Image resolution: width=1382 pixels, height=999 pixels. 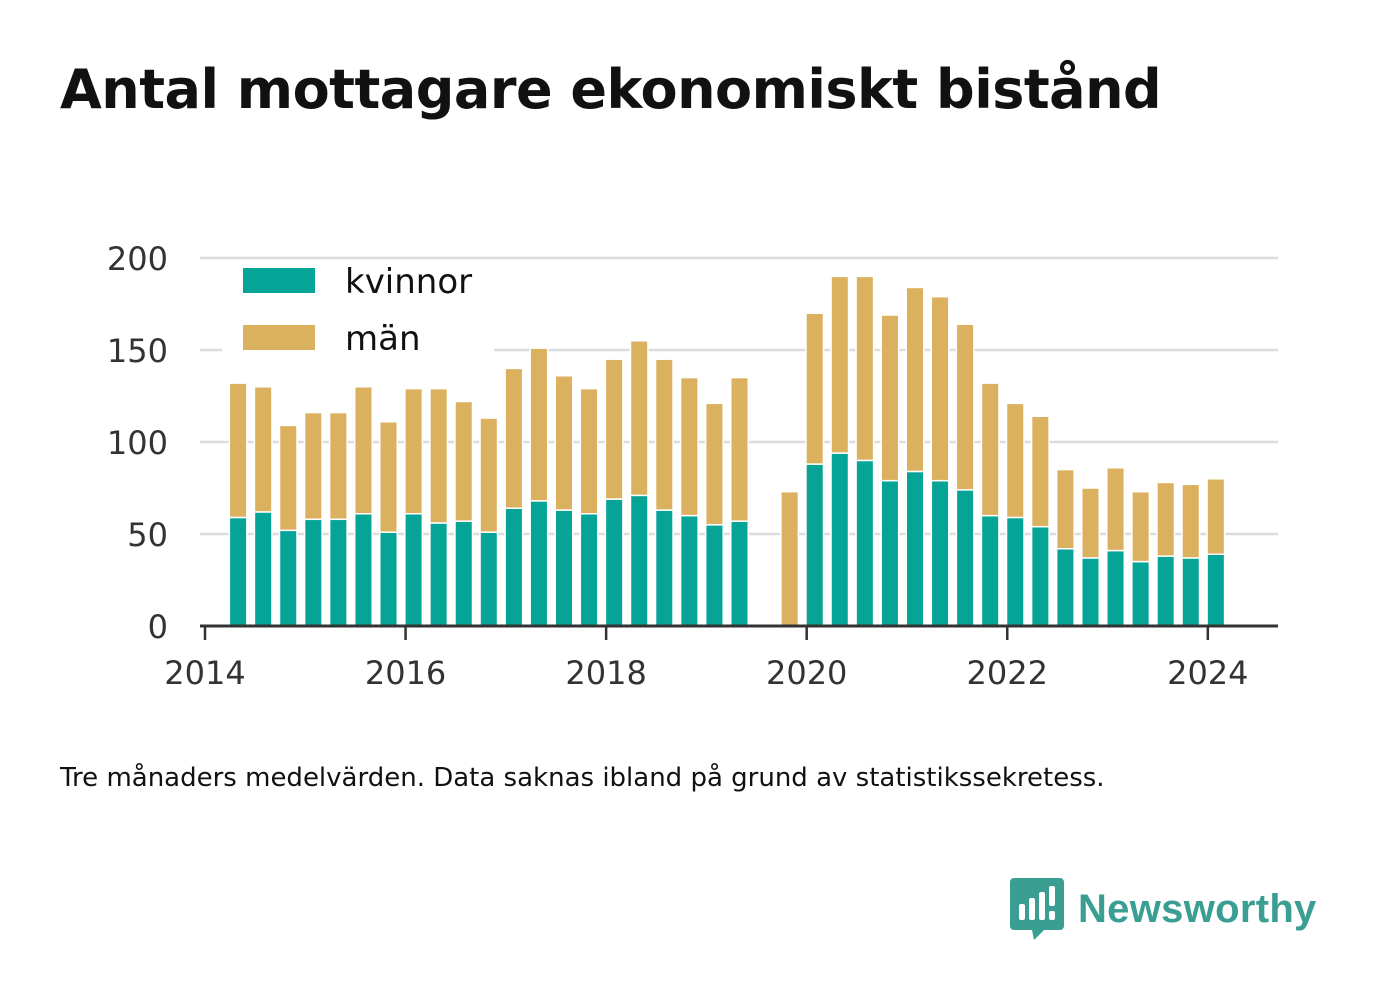 I want to click on x-tick-label: 2024, so click(x=1207, y=673).